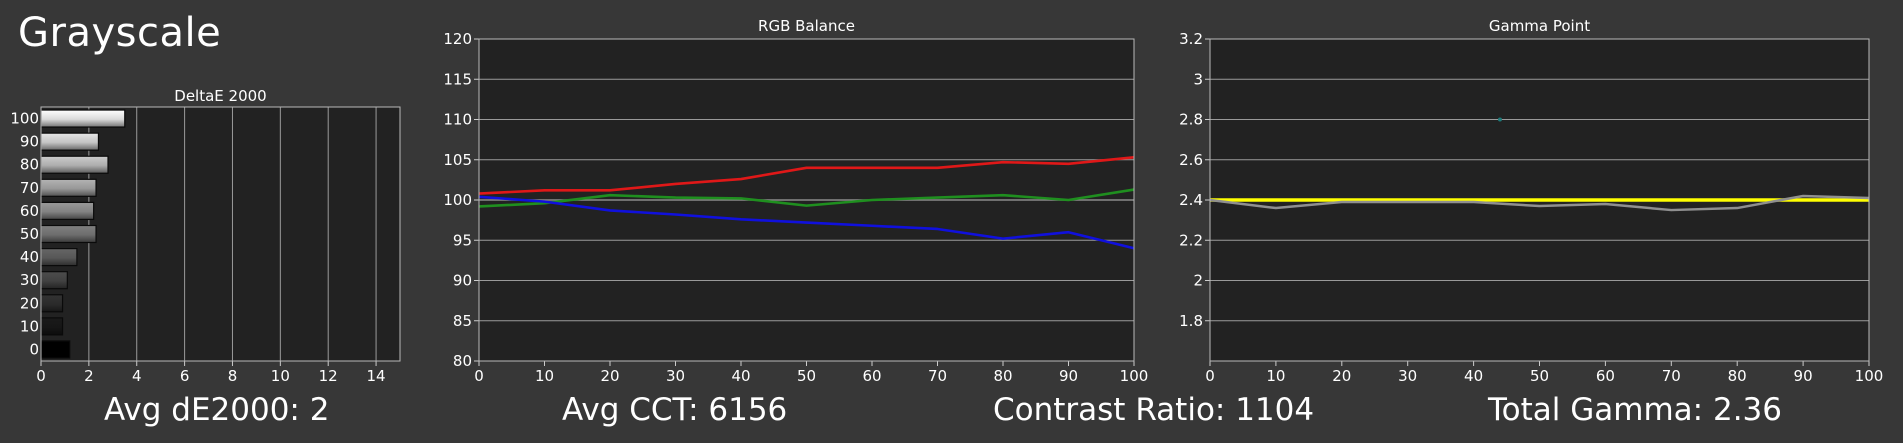 The height and width of the screenshot is (443, 1903). What do you see at coordinates (1869, 376) in the screenshot?
I see `gamma-tick-label-x: 100` at bounding box center [1869, 376].